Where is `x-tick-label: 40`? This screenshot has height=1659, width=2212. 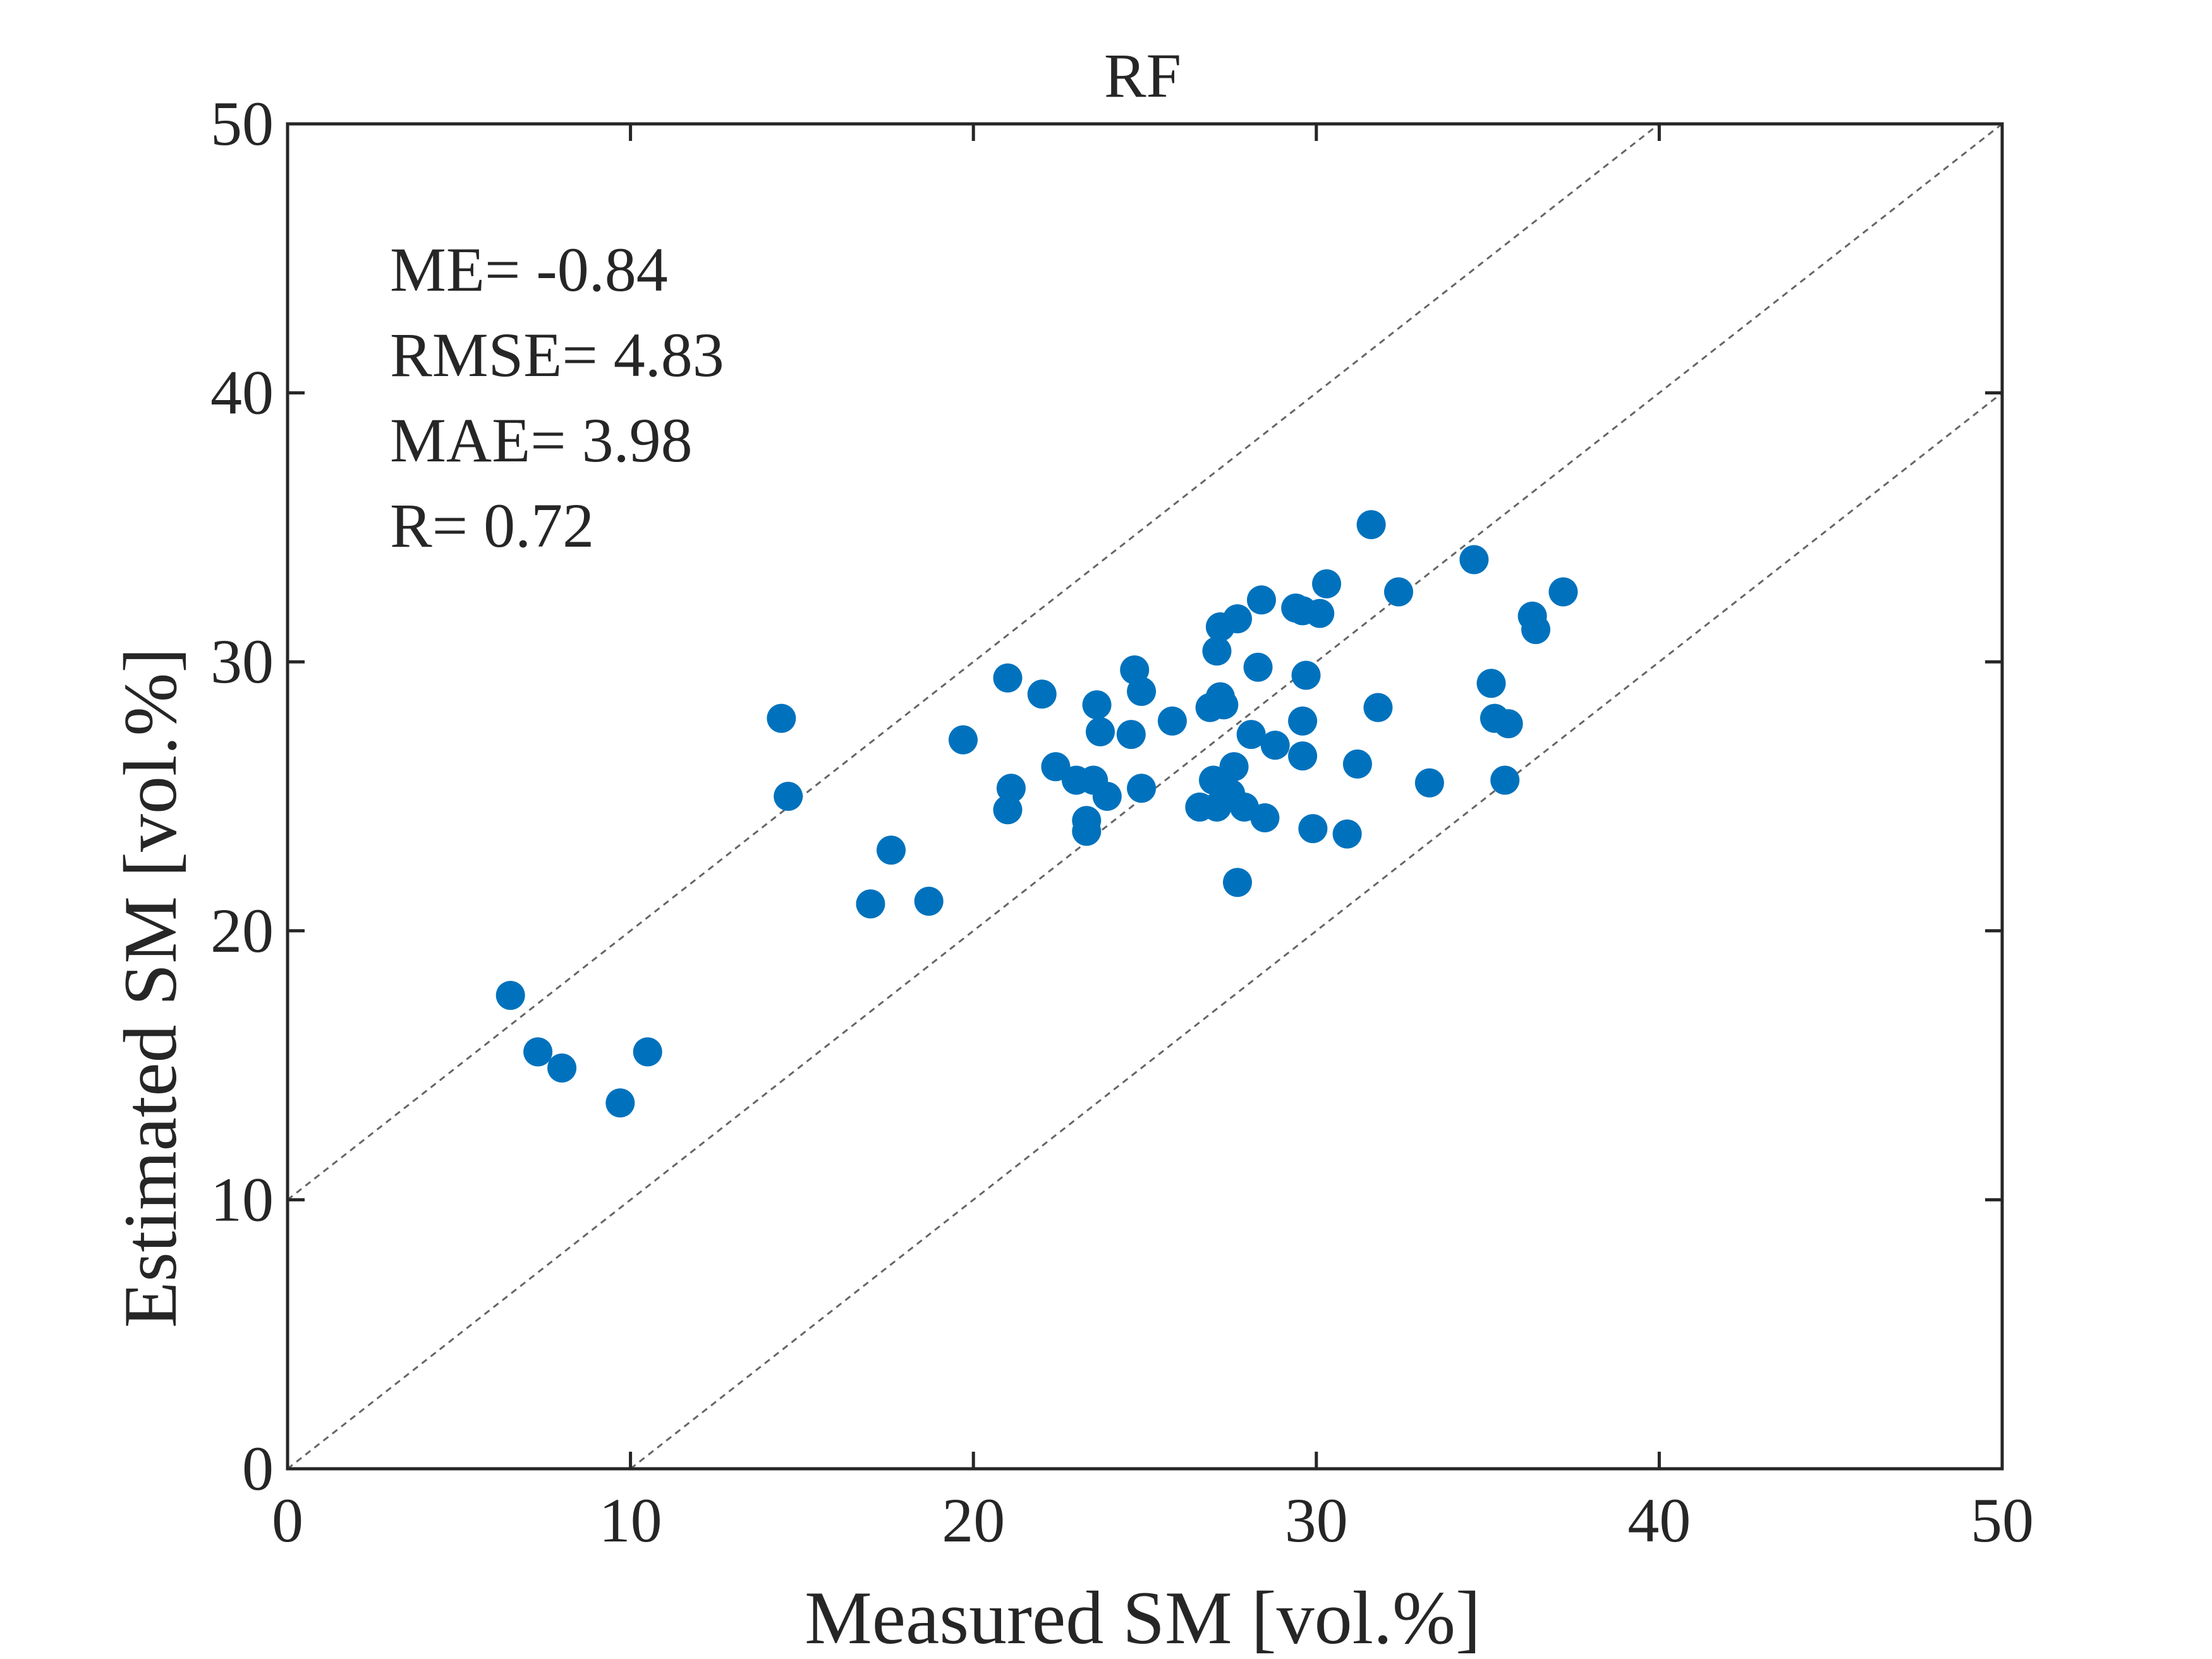 x-tick-label: 40 is located at coordinates (1659, 1520).